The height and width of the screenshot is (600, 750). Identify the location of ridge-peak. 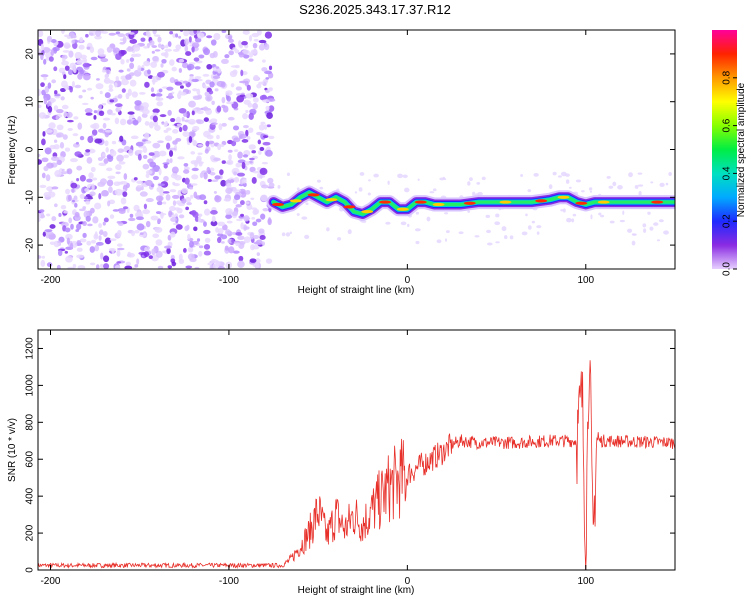
(277, 204).